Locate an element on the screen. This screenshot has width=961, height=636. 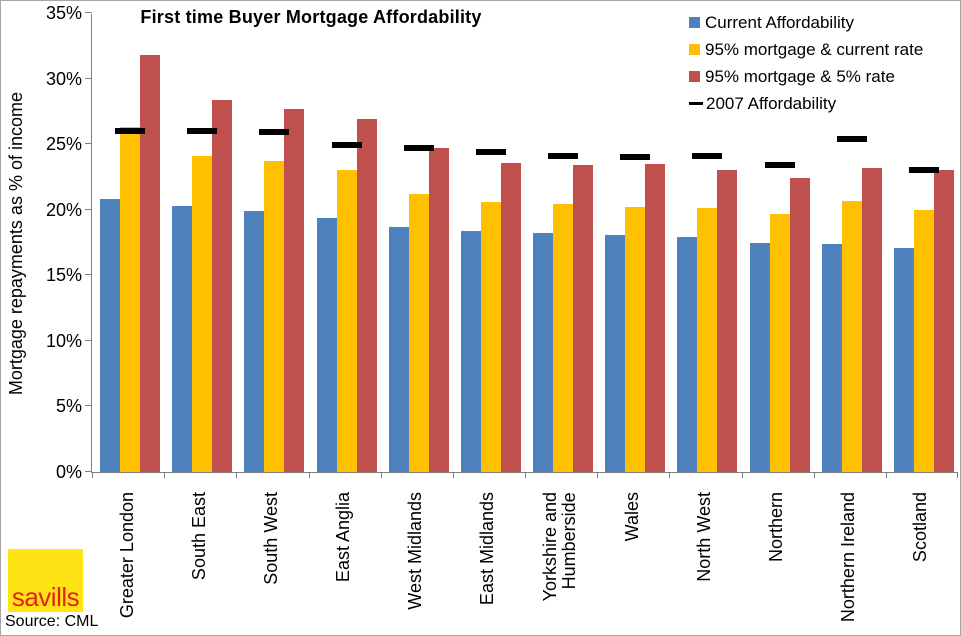
legend-label: 95% mortgage & 5% rate is located at coordinates (800, 76).